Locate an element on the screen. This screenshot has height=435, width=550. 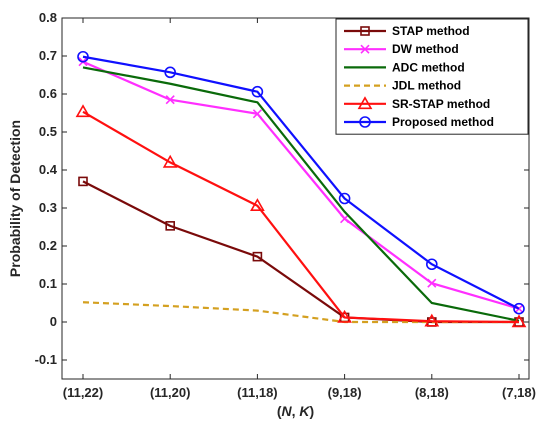
y-tick-label: 0.3 is located at coordinates (48, 207).